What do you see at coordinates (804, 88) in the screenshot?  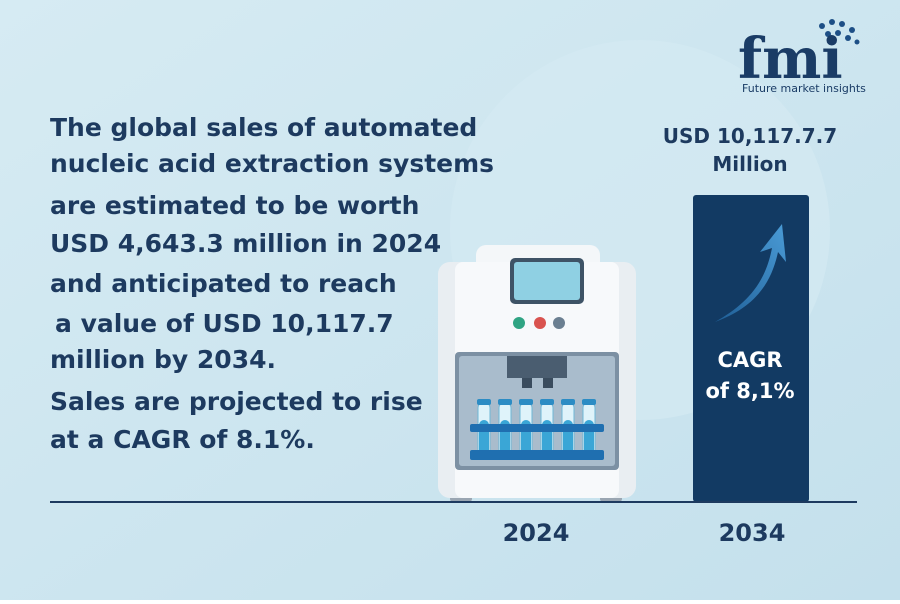 I see `logo-tagline: Future market insights` at bounding box center [804, 88].